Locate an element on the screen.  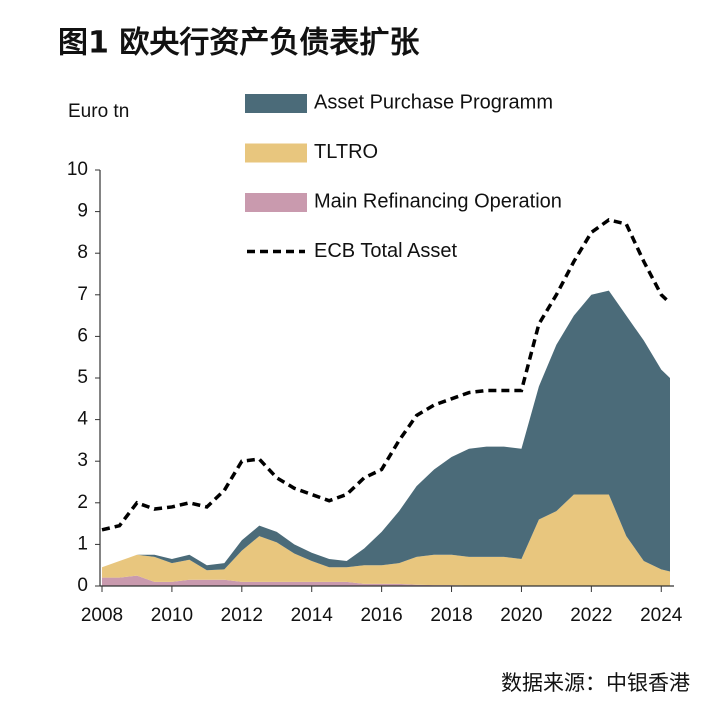
x-tick-label: 2012 is located at coordinates (242, 615).